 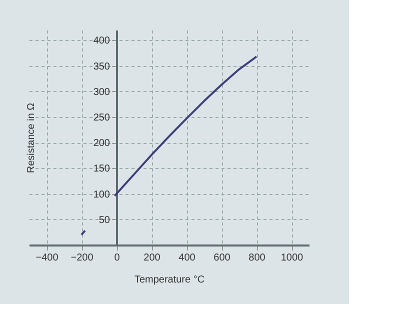 What do you see at coordinates (101, 66) in the screenshot?
I see `y-tick-label: 350` at bounding box center [101, 66].